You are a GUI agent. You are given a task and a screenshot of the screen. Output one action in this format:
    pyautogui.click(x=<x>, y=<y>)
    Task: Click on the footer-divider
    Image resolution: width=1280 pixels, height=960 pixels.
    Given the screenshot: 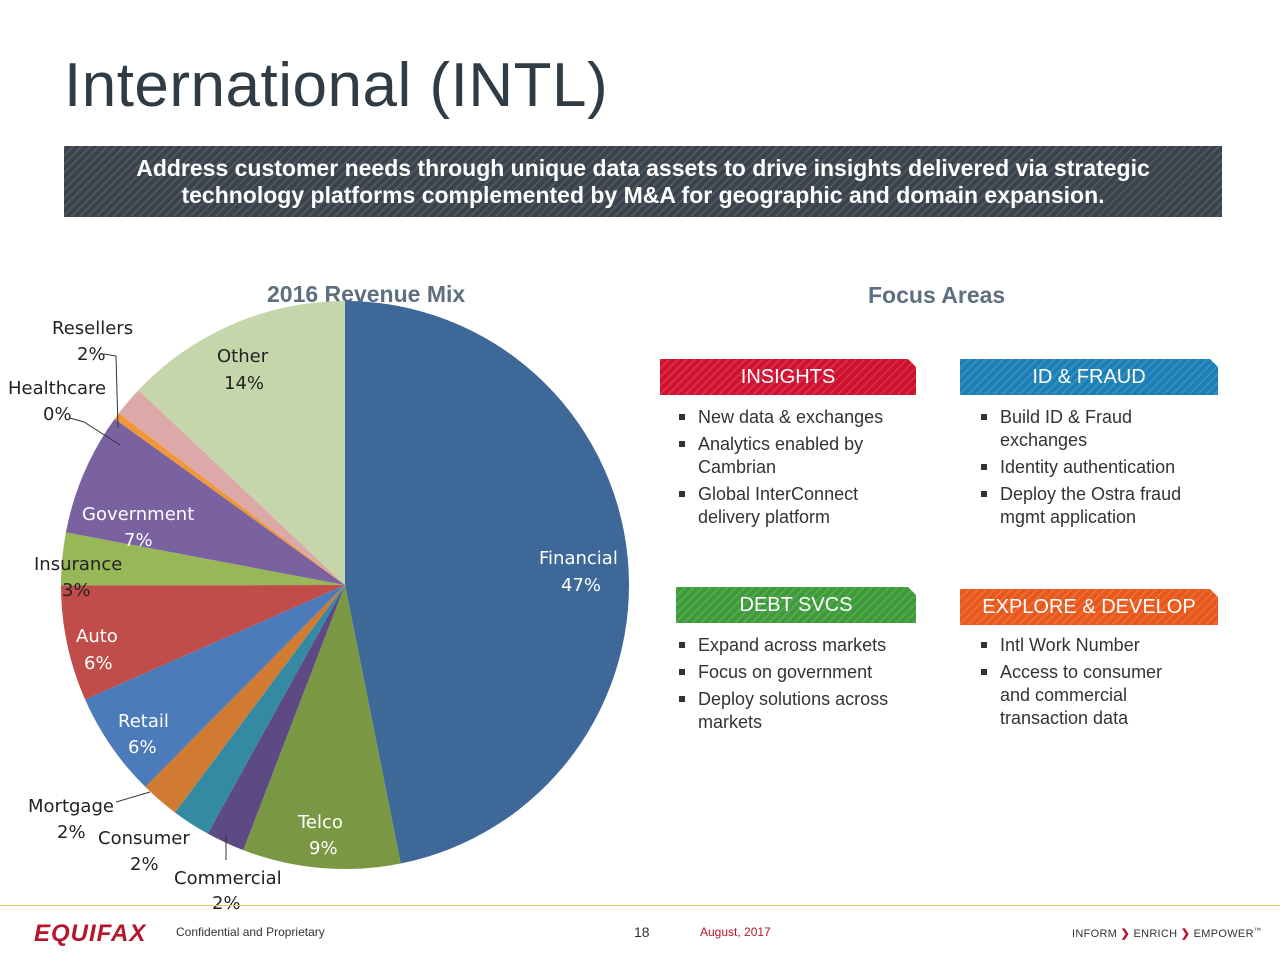 What is the action you would take?
    pyautogui.click(x=640, y=905)
    